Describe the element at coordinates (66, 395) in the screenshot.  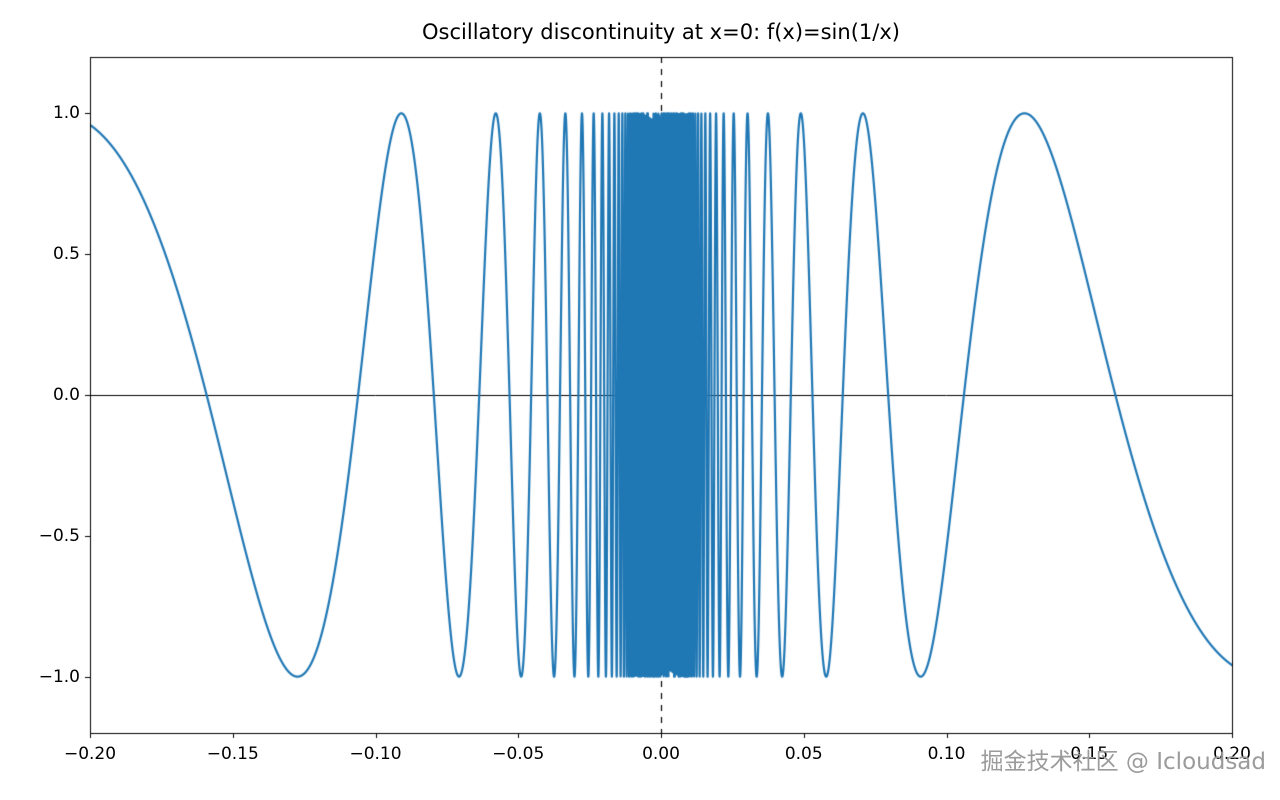
I see `y-tick-label: 0.0` at that location.